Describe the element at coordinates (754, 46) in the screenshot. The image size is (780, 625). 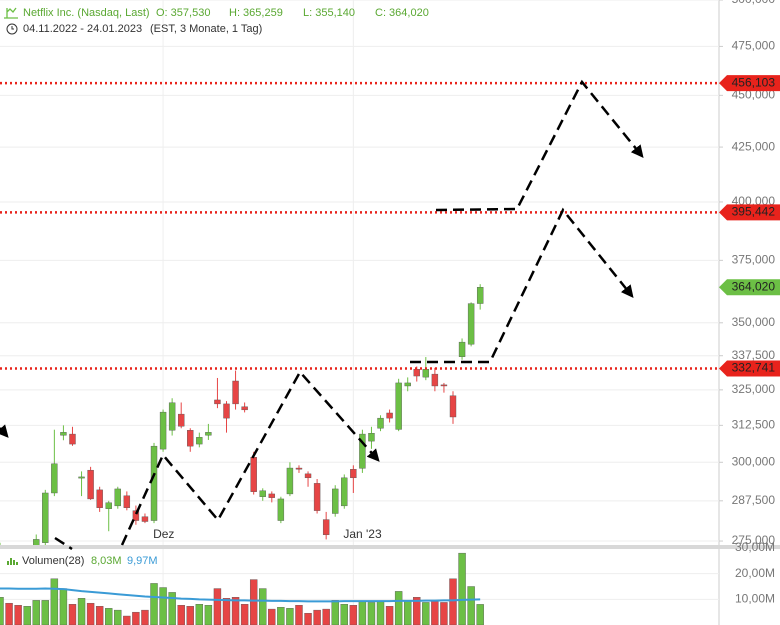
I see `y-tick-label: 475,000` at that location.